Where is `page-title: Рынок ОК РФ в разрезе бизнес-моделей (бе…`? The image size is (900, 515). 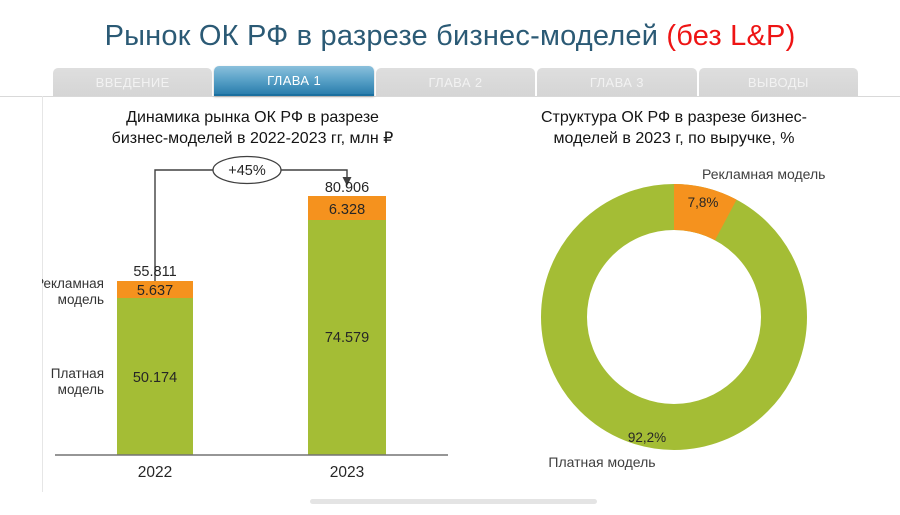
page-title: Рынок ОК РФ в разрезе бизнес-моделей (бе… is located at coordinates (450, 36).